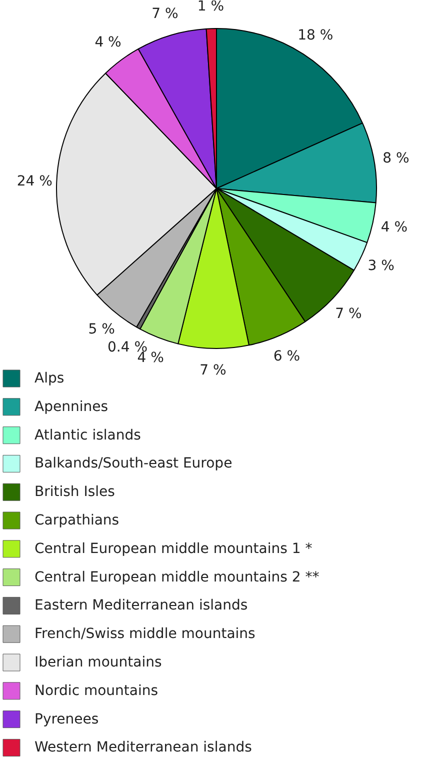 The height and width of the screenshot is (768, 430). Describe the element at coordinates (98, 662) in the screenshot. I see `legend-label: Iberian mountains` at that location.